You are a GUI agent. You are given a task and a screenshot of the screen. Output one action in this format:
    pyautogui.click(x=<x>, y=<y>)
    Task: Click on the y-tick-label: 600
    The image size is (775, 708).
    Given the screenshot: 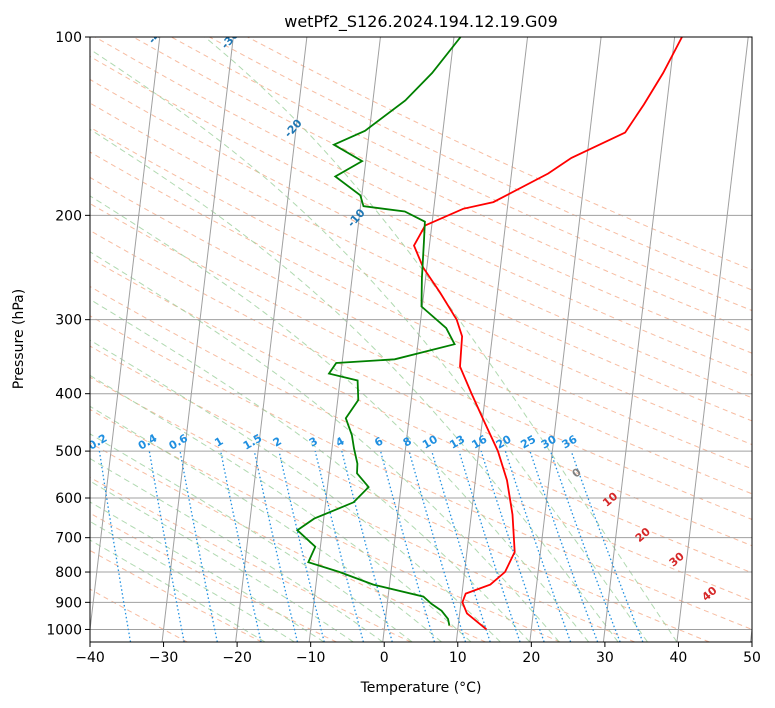 What is the action you would take?
    pyautogui.click(x=68, y=499)
    